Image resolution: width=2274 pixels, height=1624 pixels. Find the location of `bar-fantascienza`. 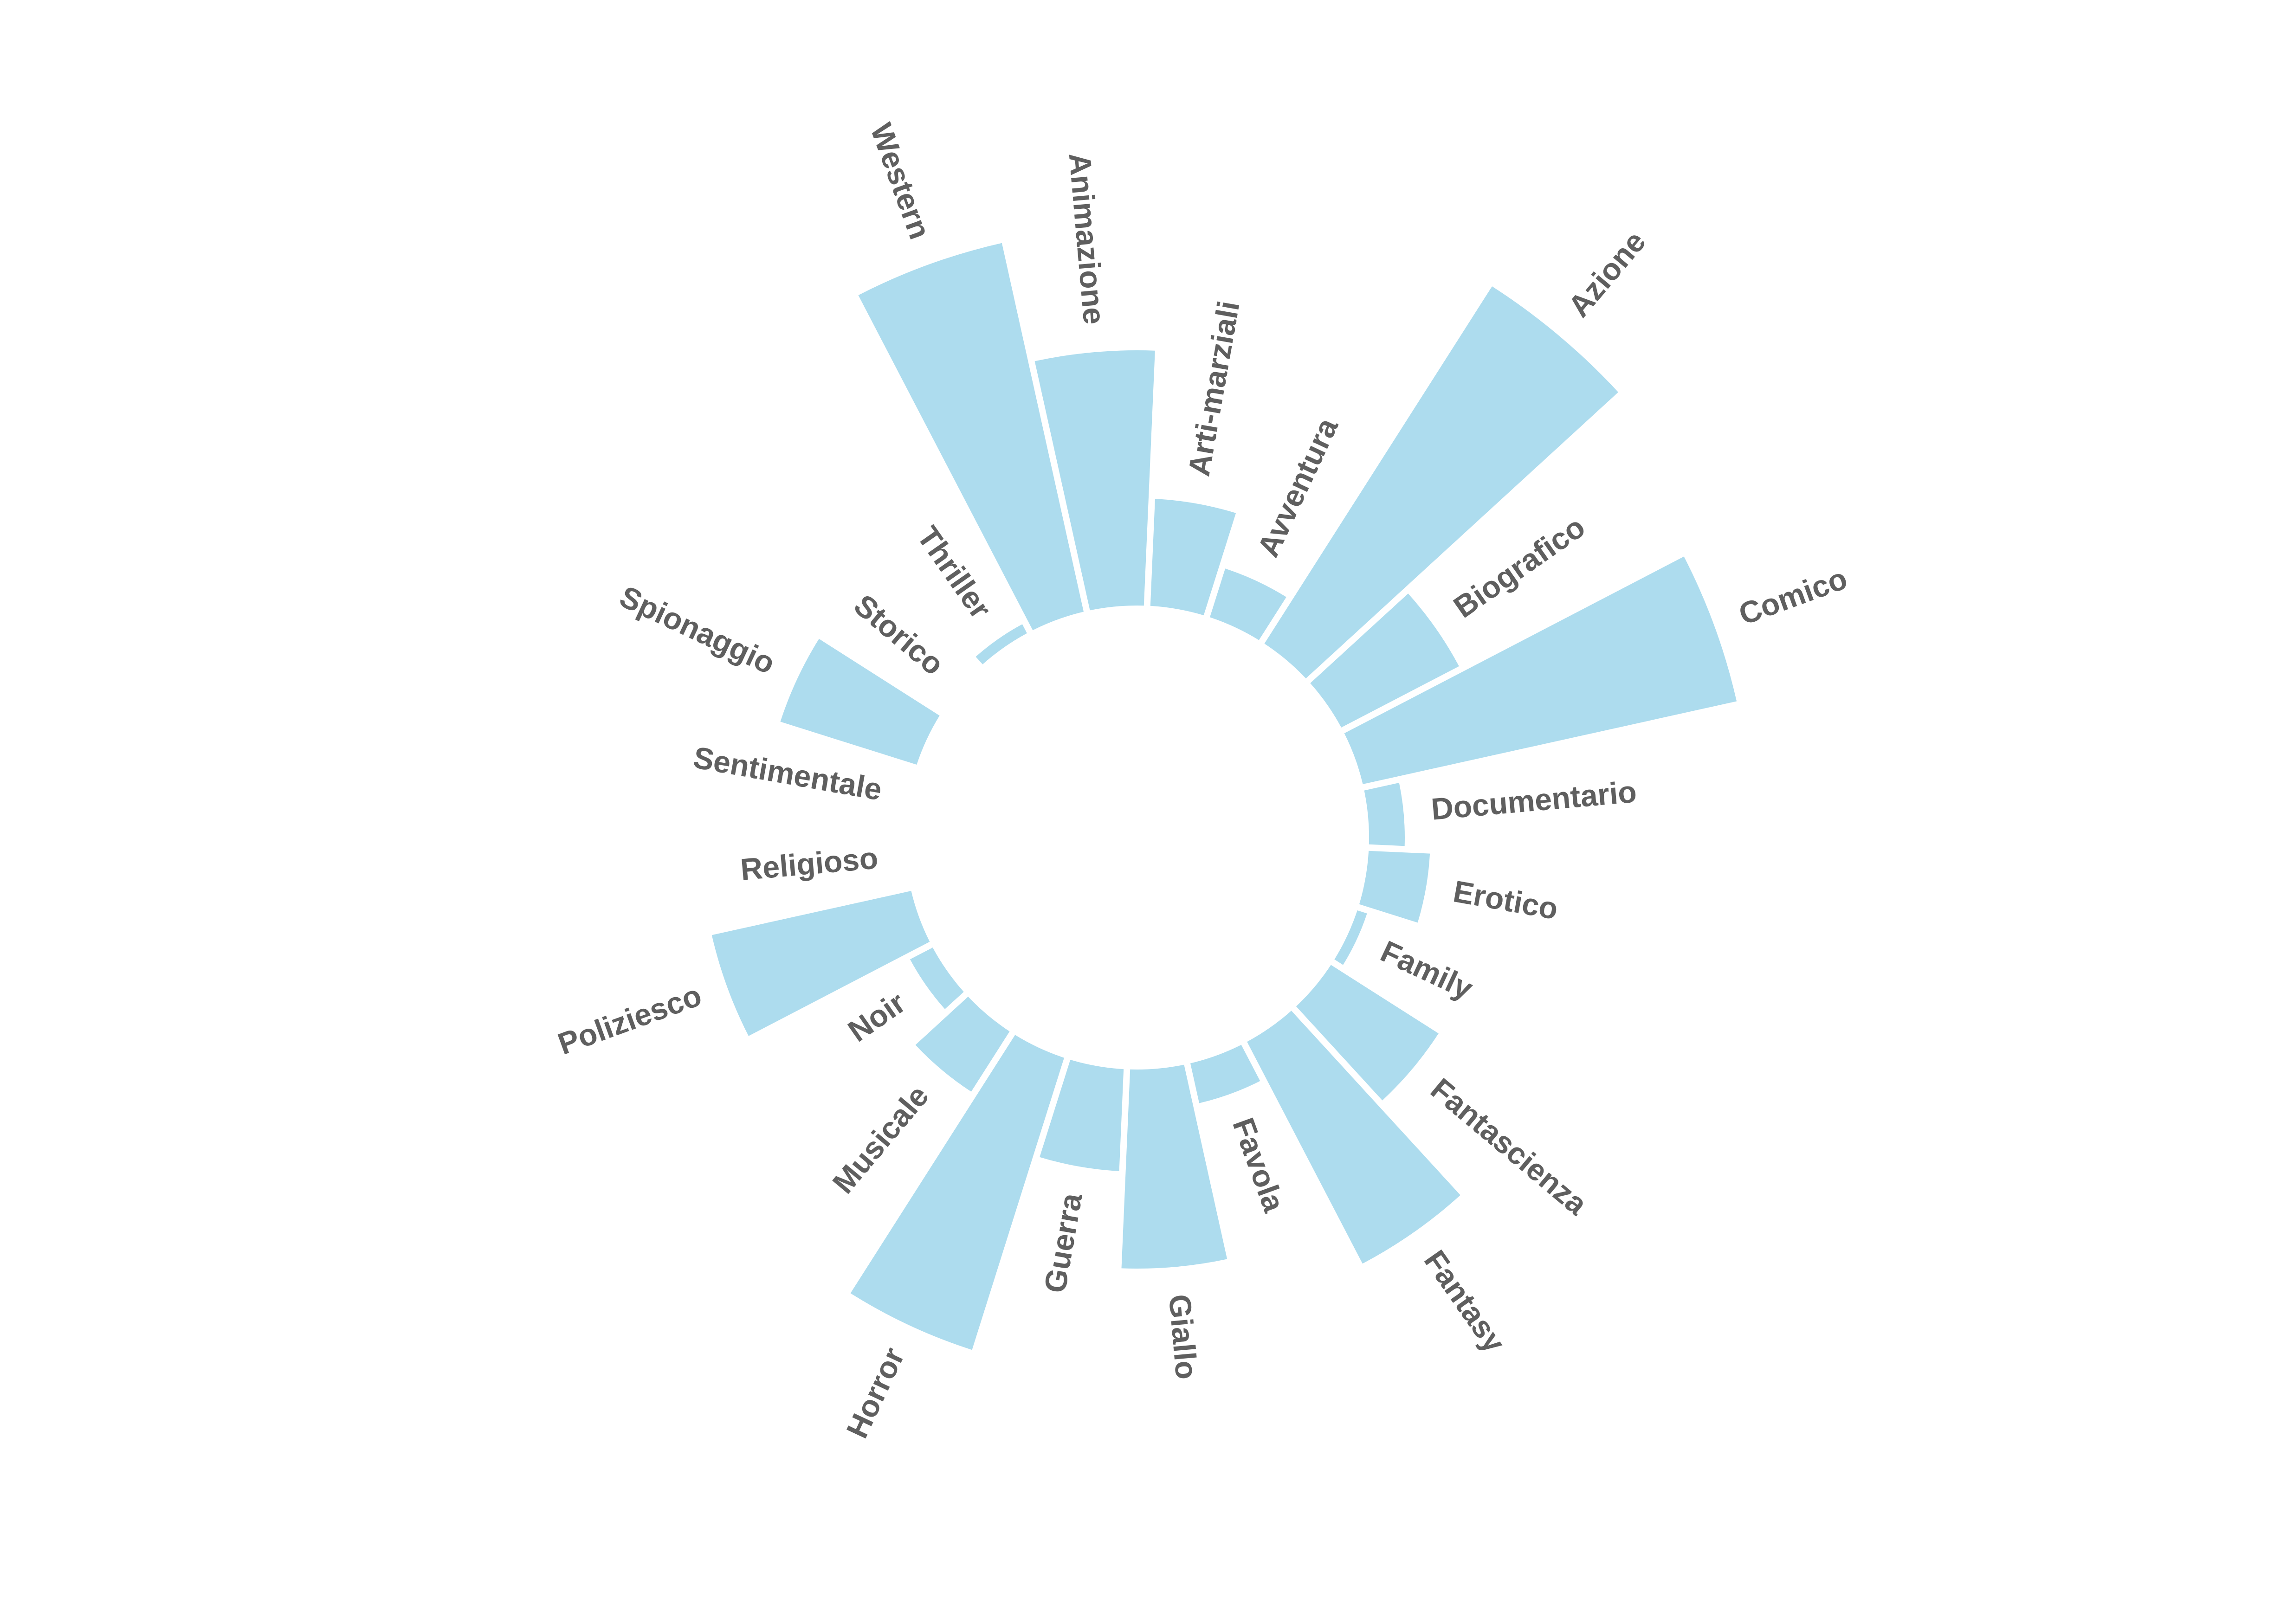

bar-fantascienza is located at coordinates (1367, 1033).